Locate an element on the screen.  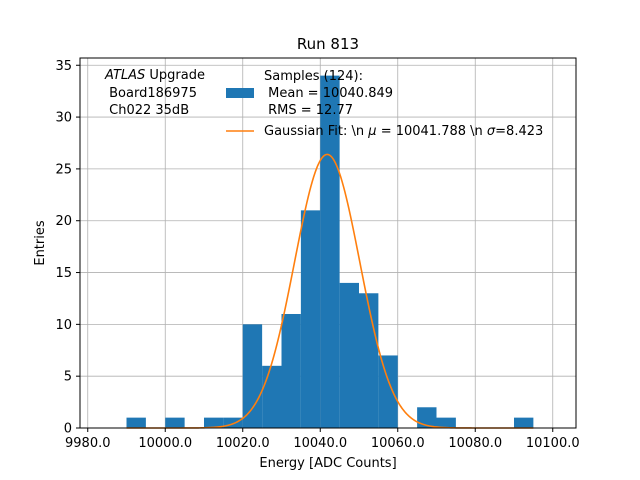
legend-fit-sigma: σ is located at coordinates (491, 131).